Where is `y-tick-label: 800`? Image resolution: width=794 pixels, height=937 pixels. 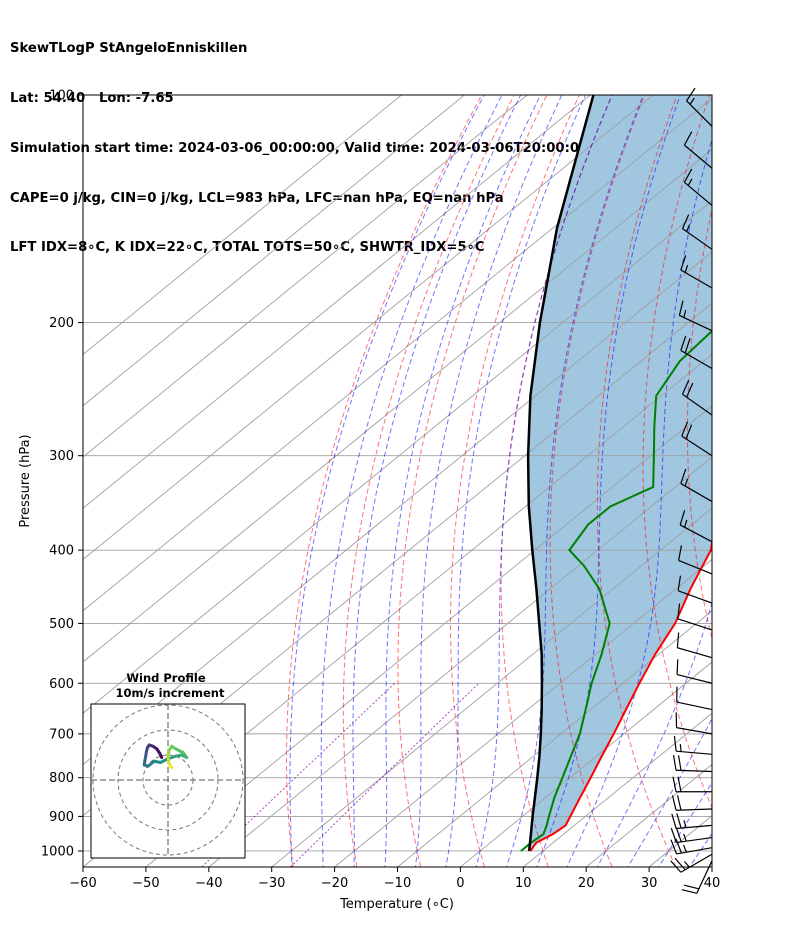
y-tick-label: 800 is located at coordinates (61, 778).